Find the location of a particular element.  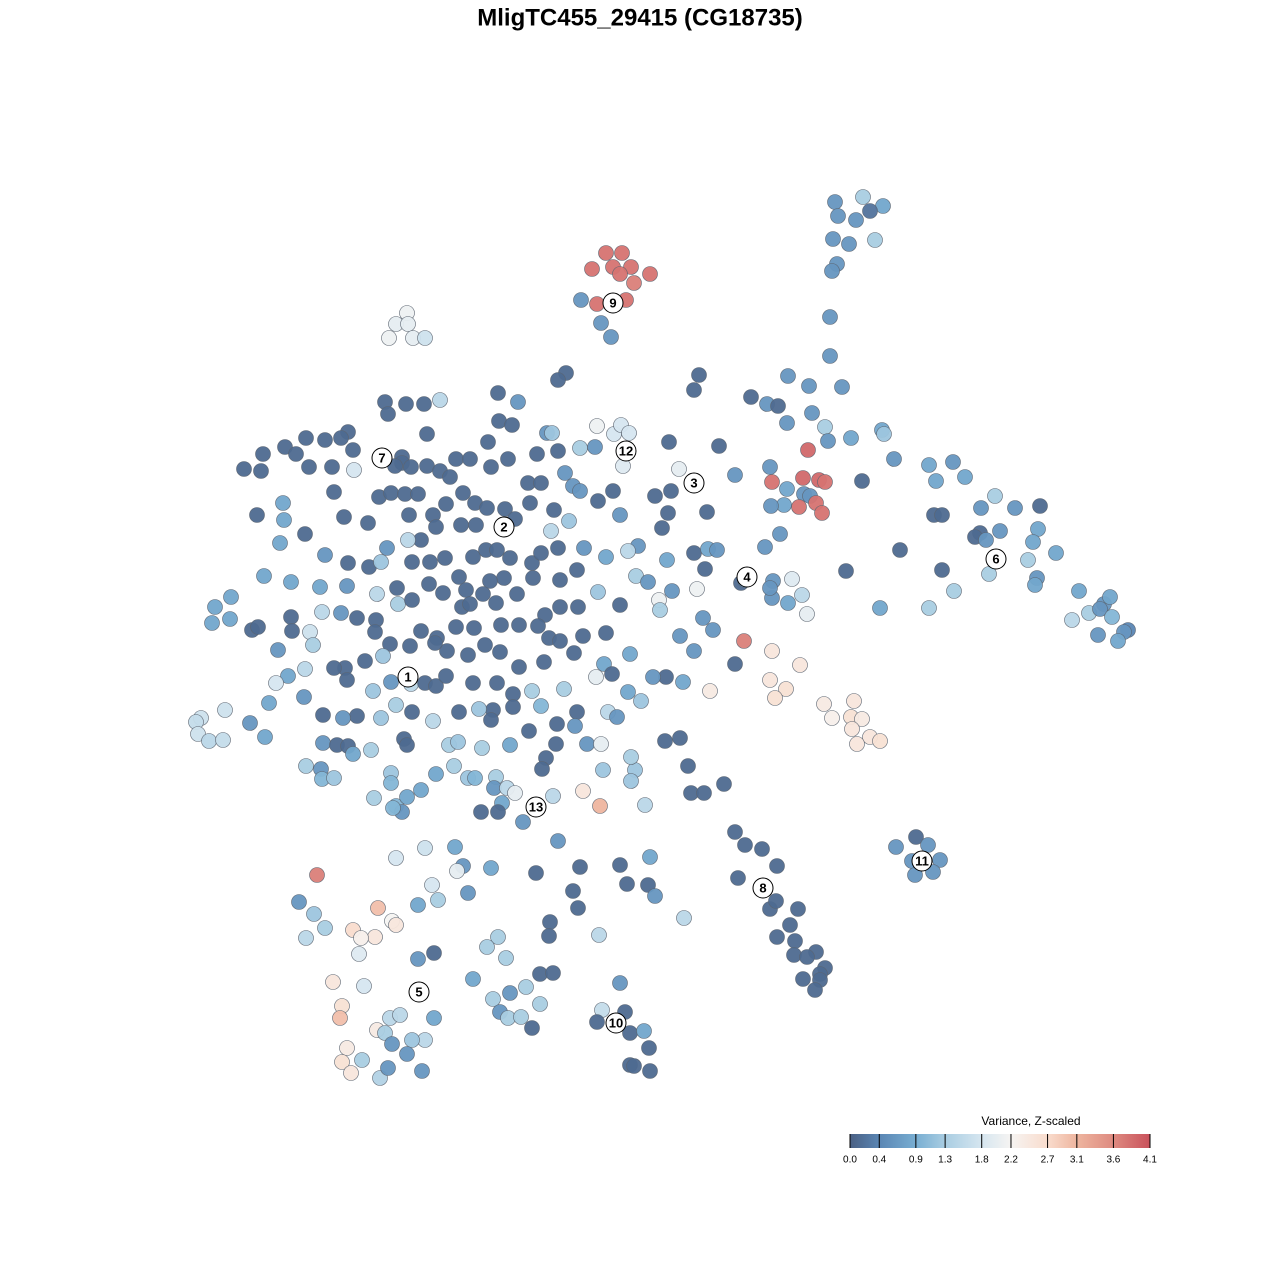

colorbar-tick-label: 1.3 is located at coordinates (945, 1160).